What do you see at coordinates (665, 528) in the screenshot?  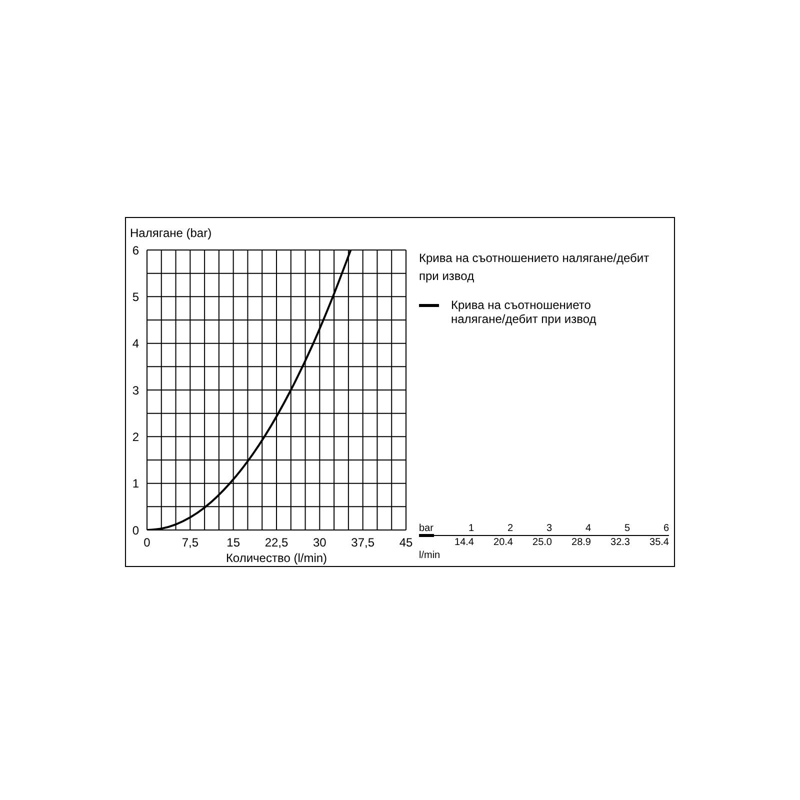 I see `text: 6` at bounding box center [665, 528].